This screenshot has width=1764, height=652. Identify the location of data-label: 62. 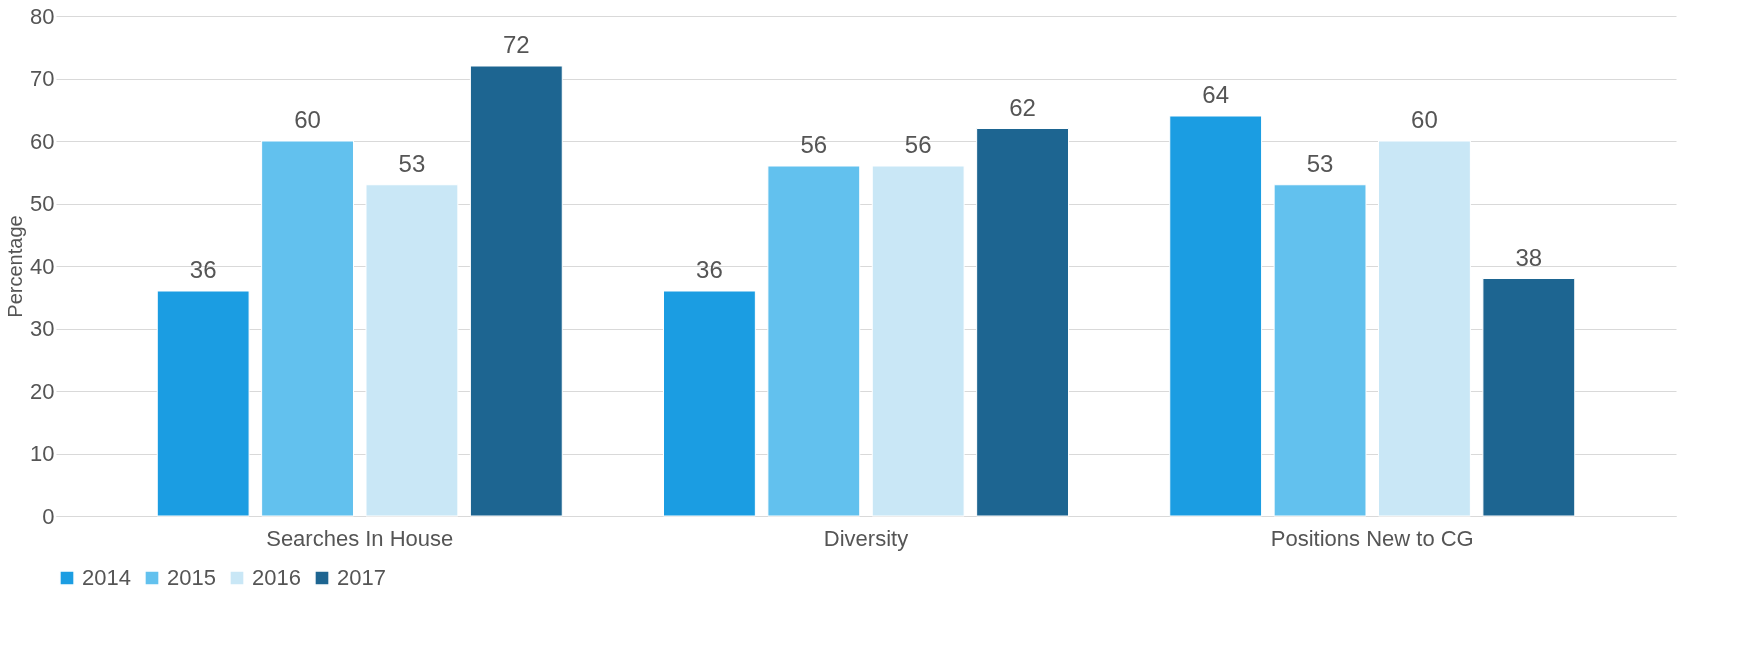
(1022, 107).